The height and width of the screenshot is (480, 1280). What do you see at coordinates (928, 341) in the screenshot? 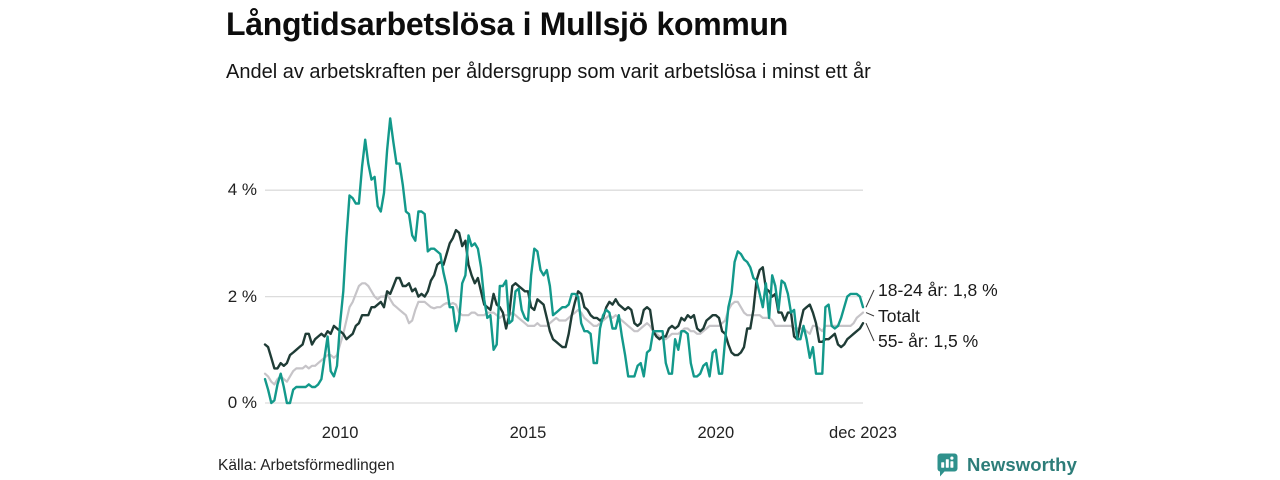
I see `series-end-label: 55- år: 1,5 %` at bounding box center [928, 341].